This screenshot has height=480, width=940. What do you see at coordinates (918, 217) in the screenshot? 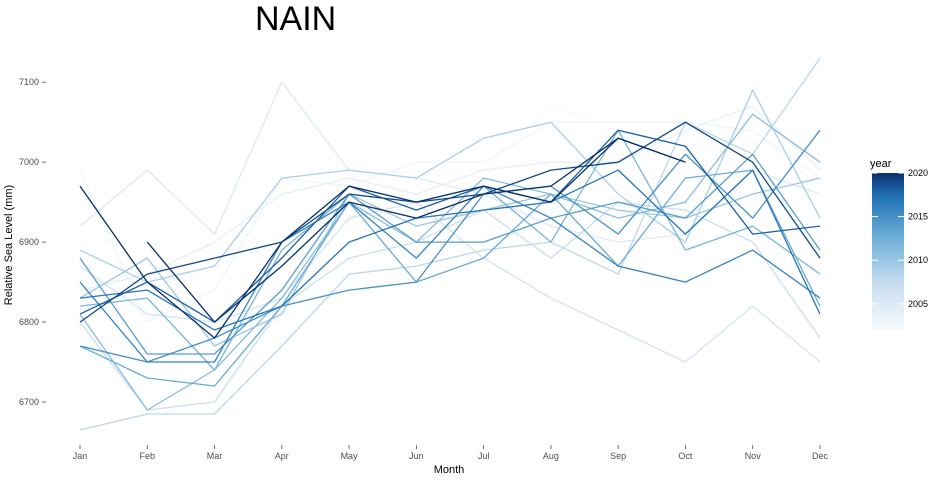
I see `legend-tick-label: 2015` at bounding box center [918, 217].